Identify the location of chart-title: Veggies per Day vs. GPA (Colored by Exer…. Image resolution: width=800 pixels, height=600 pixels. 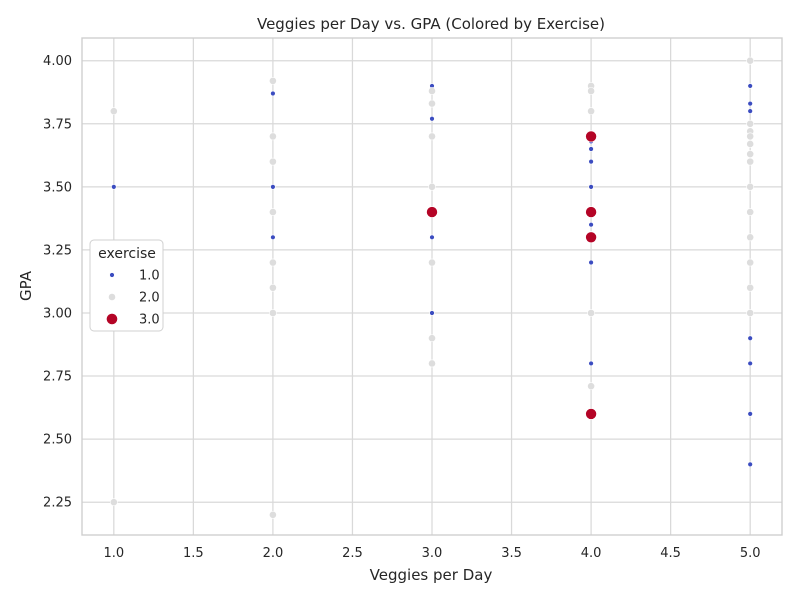
(431, 24).